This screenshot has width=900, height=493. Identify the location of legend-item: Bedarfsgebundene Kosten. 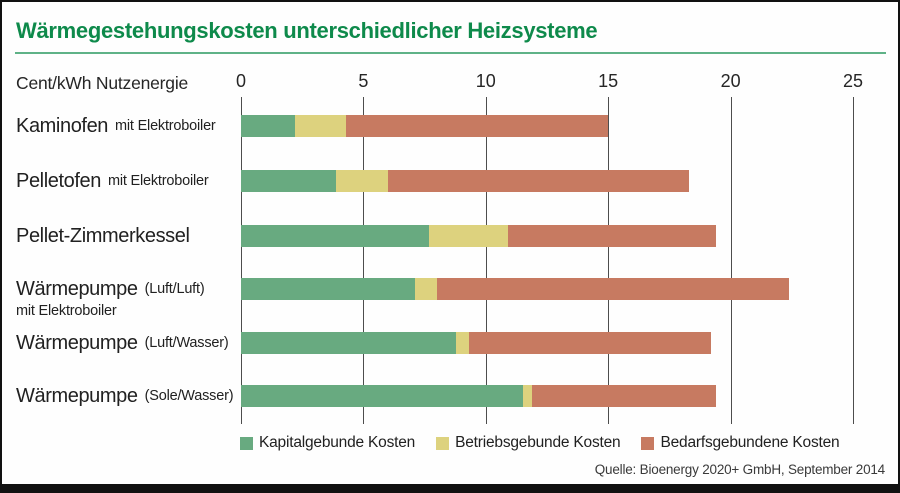
(740, 443).